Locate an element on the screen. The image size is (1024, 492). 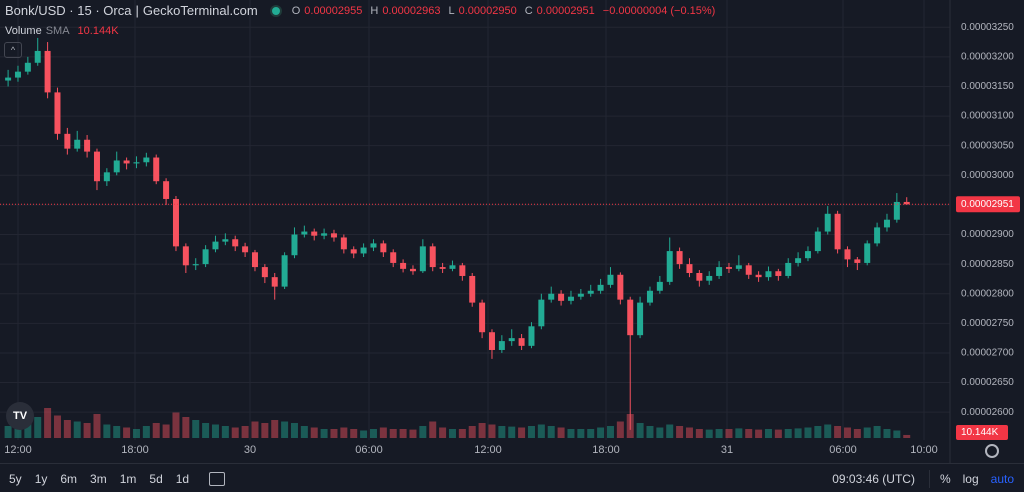
range-button: 1d is located at coordinates (182, 478).